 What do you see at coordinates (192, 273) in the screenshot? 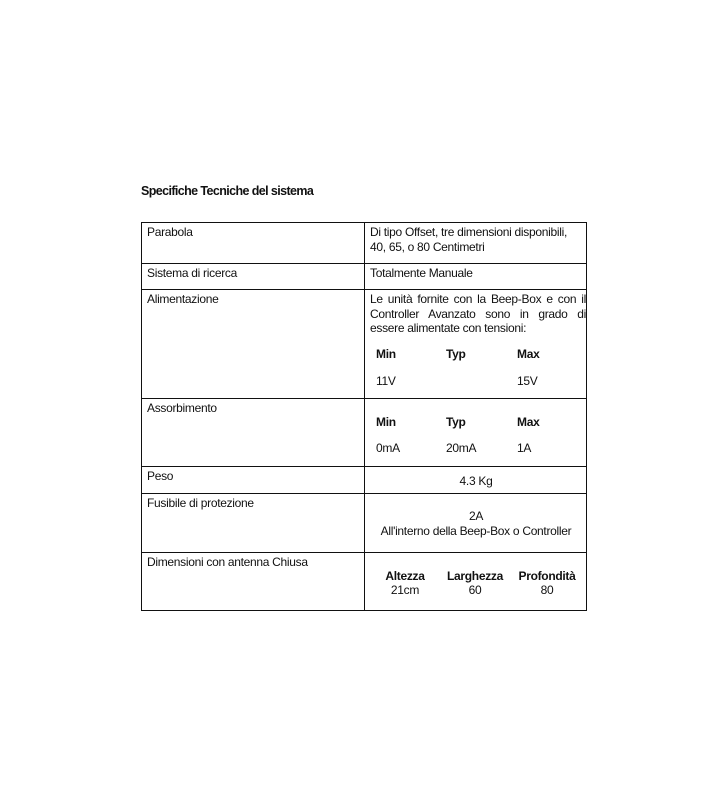
I see `row-label-sistema-ricerca: Sistema di ricerca` at bounding box center [192, 273].